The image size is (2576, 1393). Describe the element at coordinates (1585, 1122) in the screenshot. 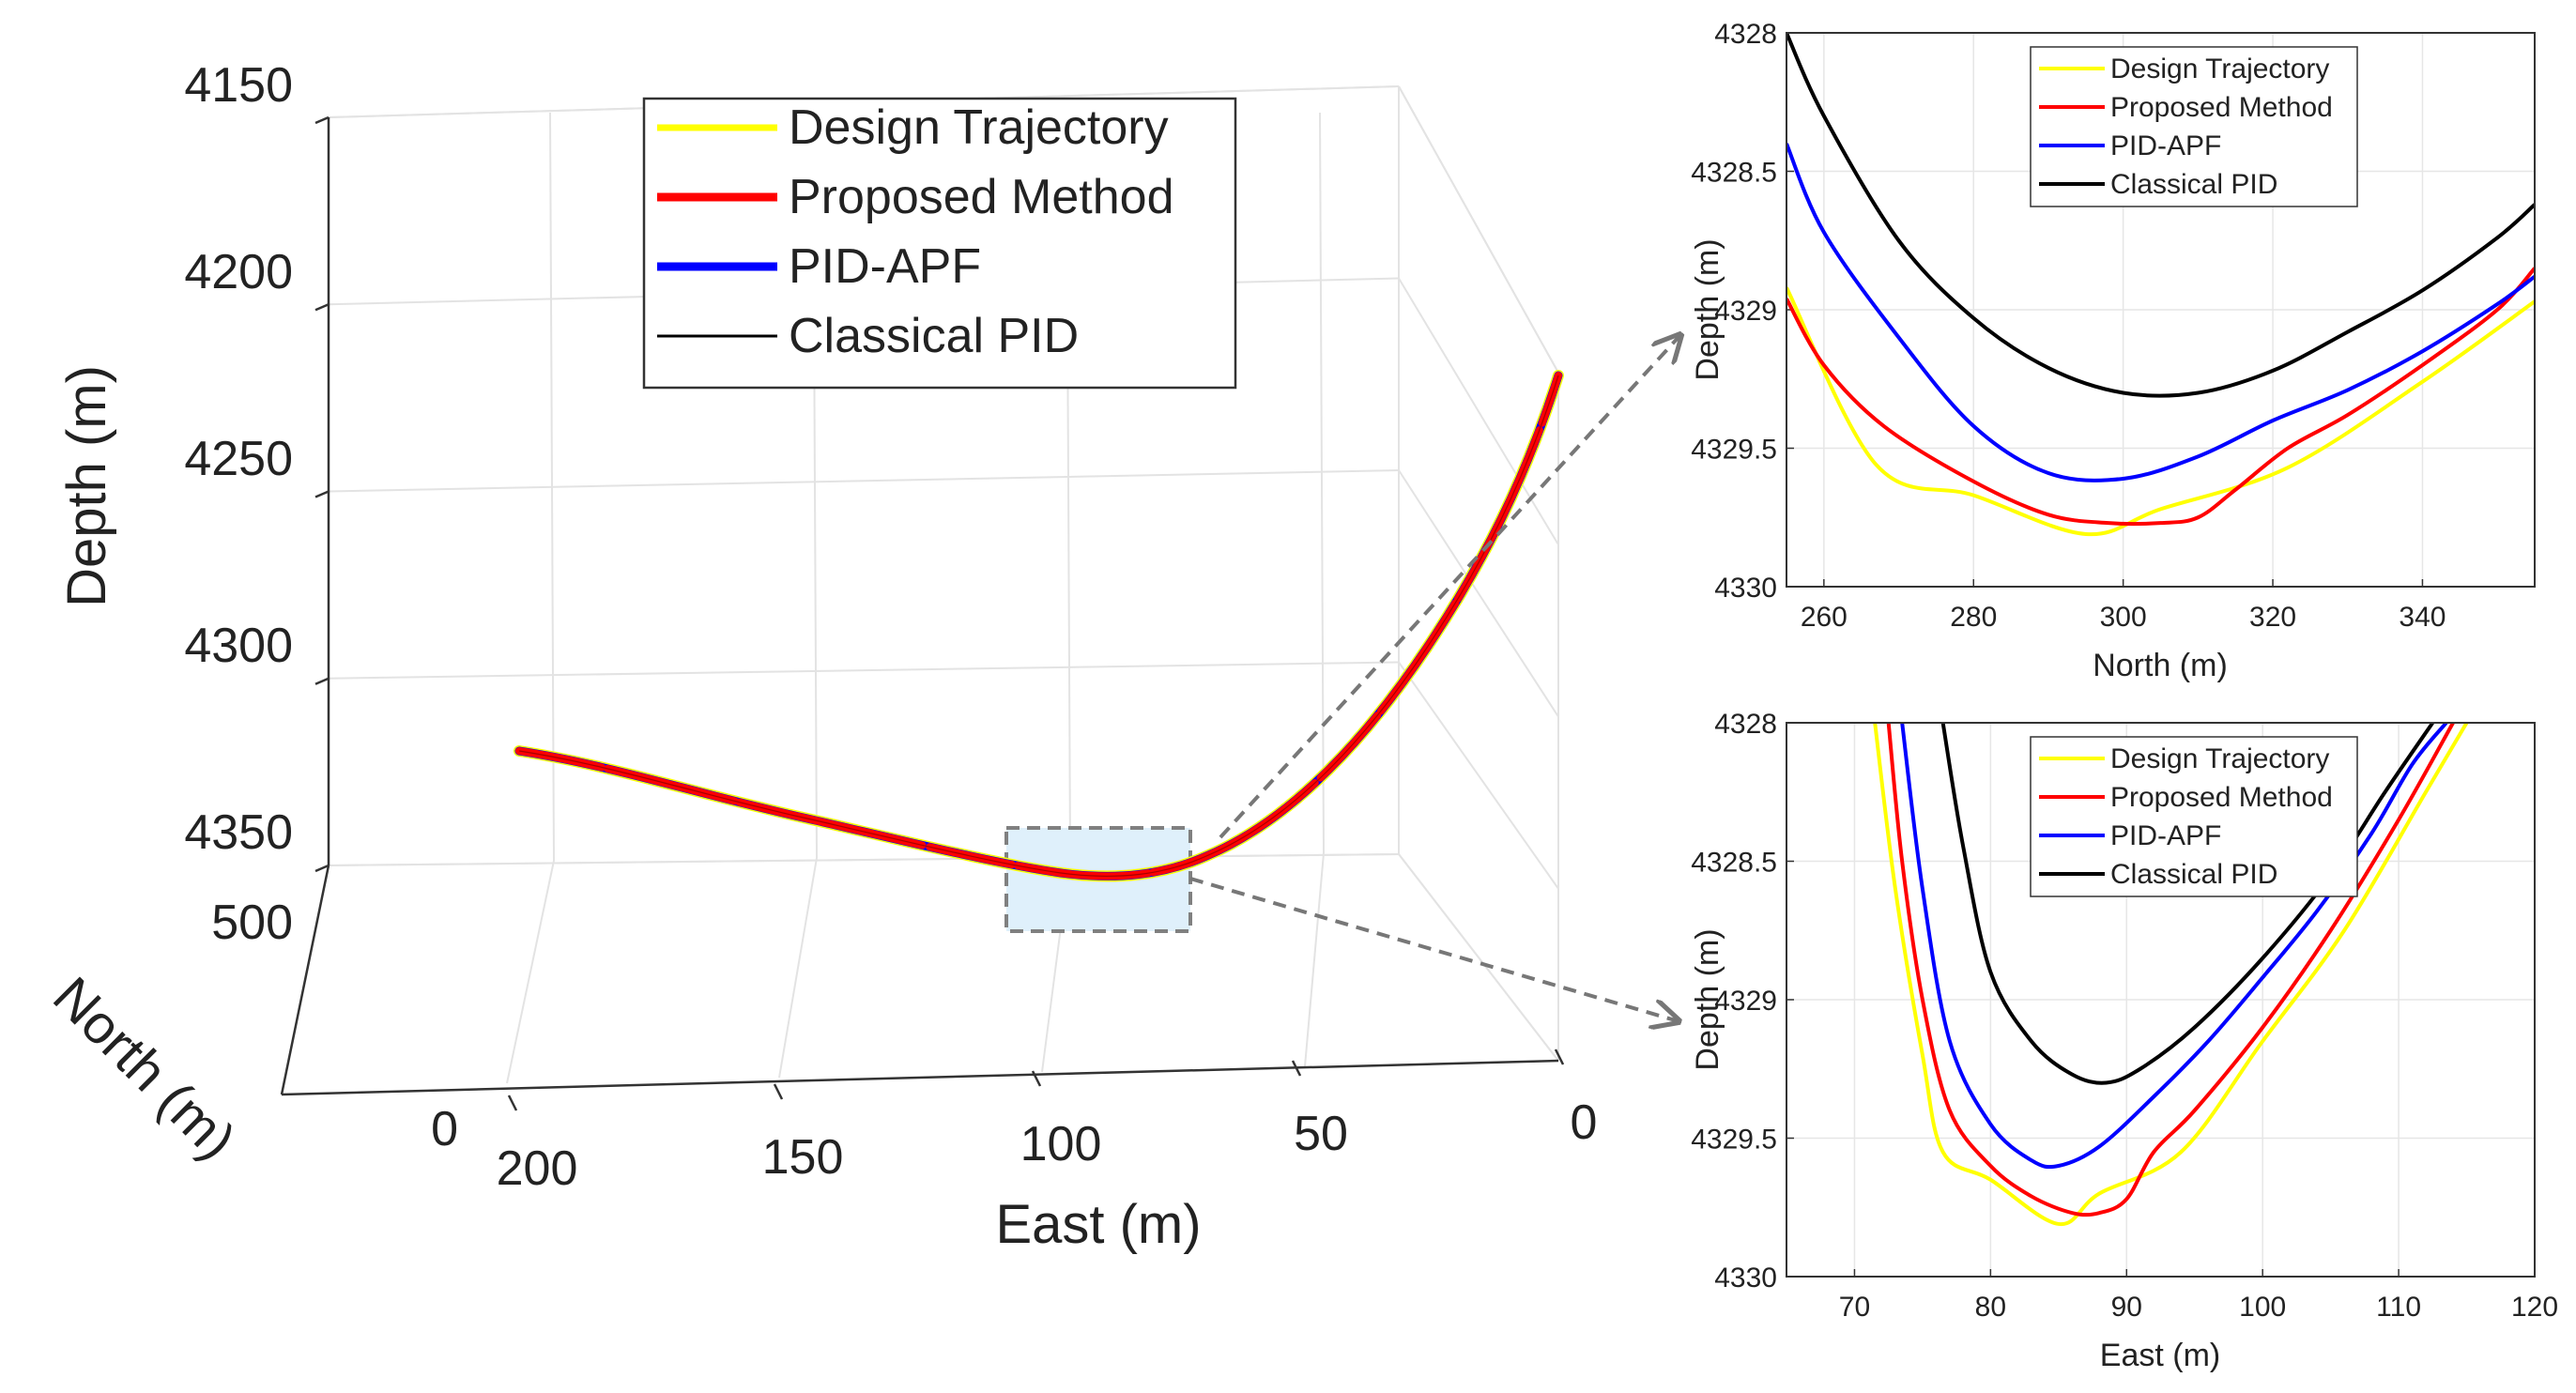

I see `east-tick-0: 0` at that location.